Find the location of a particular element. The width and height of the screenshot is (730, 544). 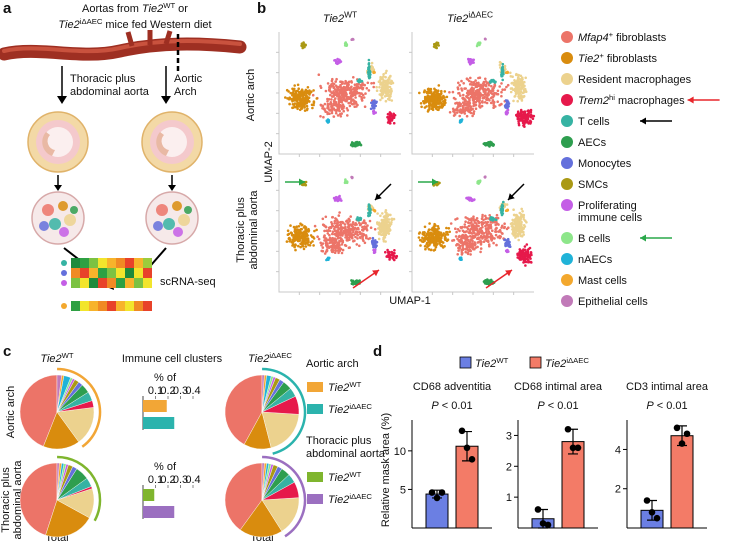

superscript: WT is located at coordinates (350, 14).